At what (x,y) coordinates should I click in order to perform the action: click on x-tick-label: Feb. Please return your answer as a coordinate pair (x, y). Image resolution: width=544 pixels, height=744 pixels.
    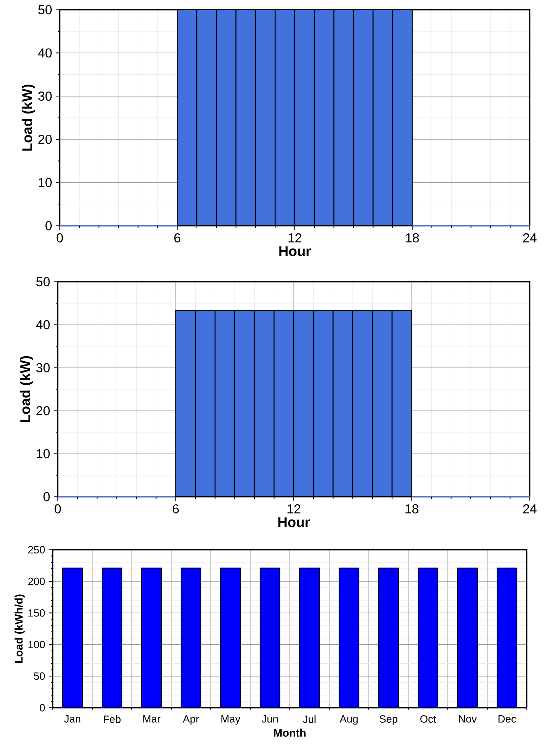
    Looking at the image, I should click on (112, 720).